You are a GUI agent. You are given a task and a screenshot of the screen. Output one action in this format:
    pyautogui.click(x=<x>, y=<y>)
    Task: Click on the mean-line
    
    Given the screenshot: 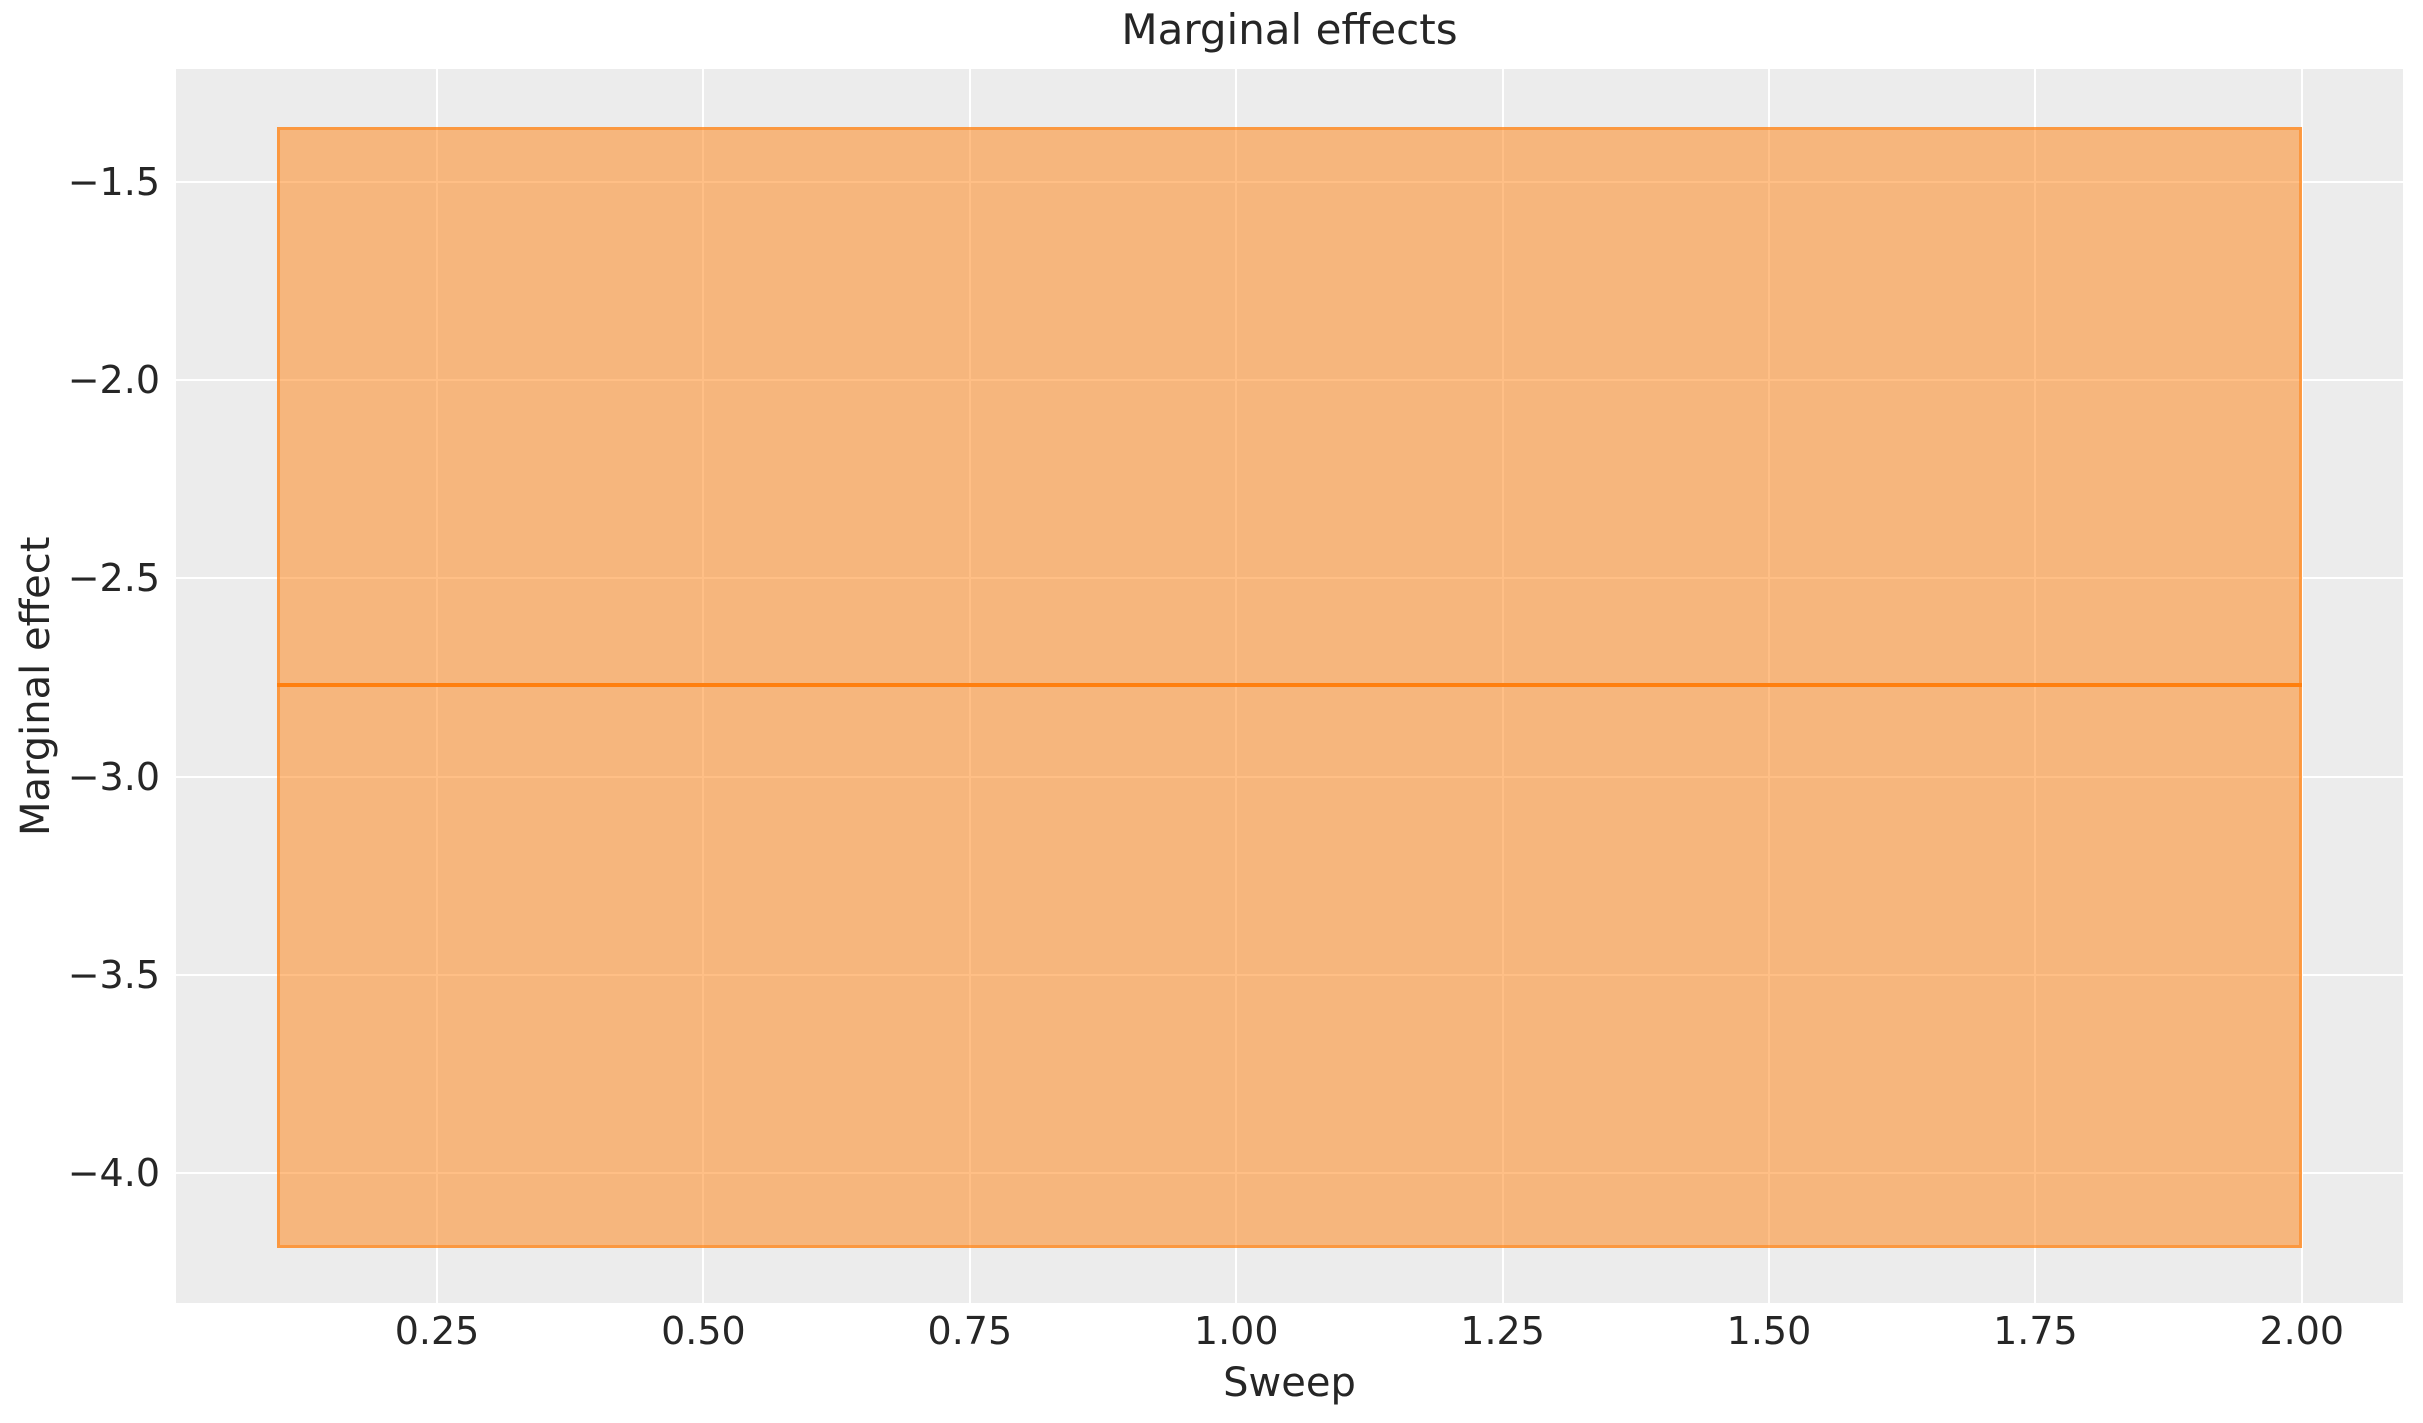 What is the action you would take?
    pyautogui.click(x=1289, y=685)
    